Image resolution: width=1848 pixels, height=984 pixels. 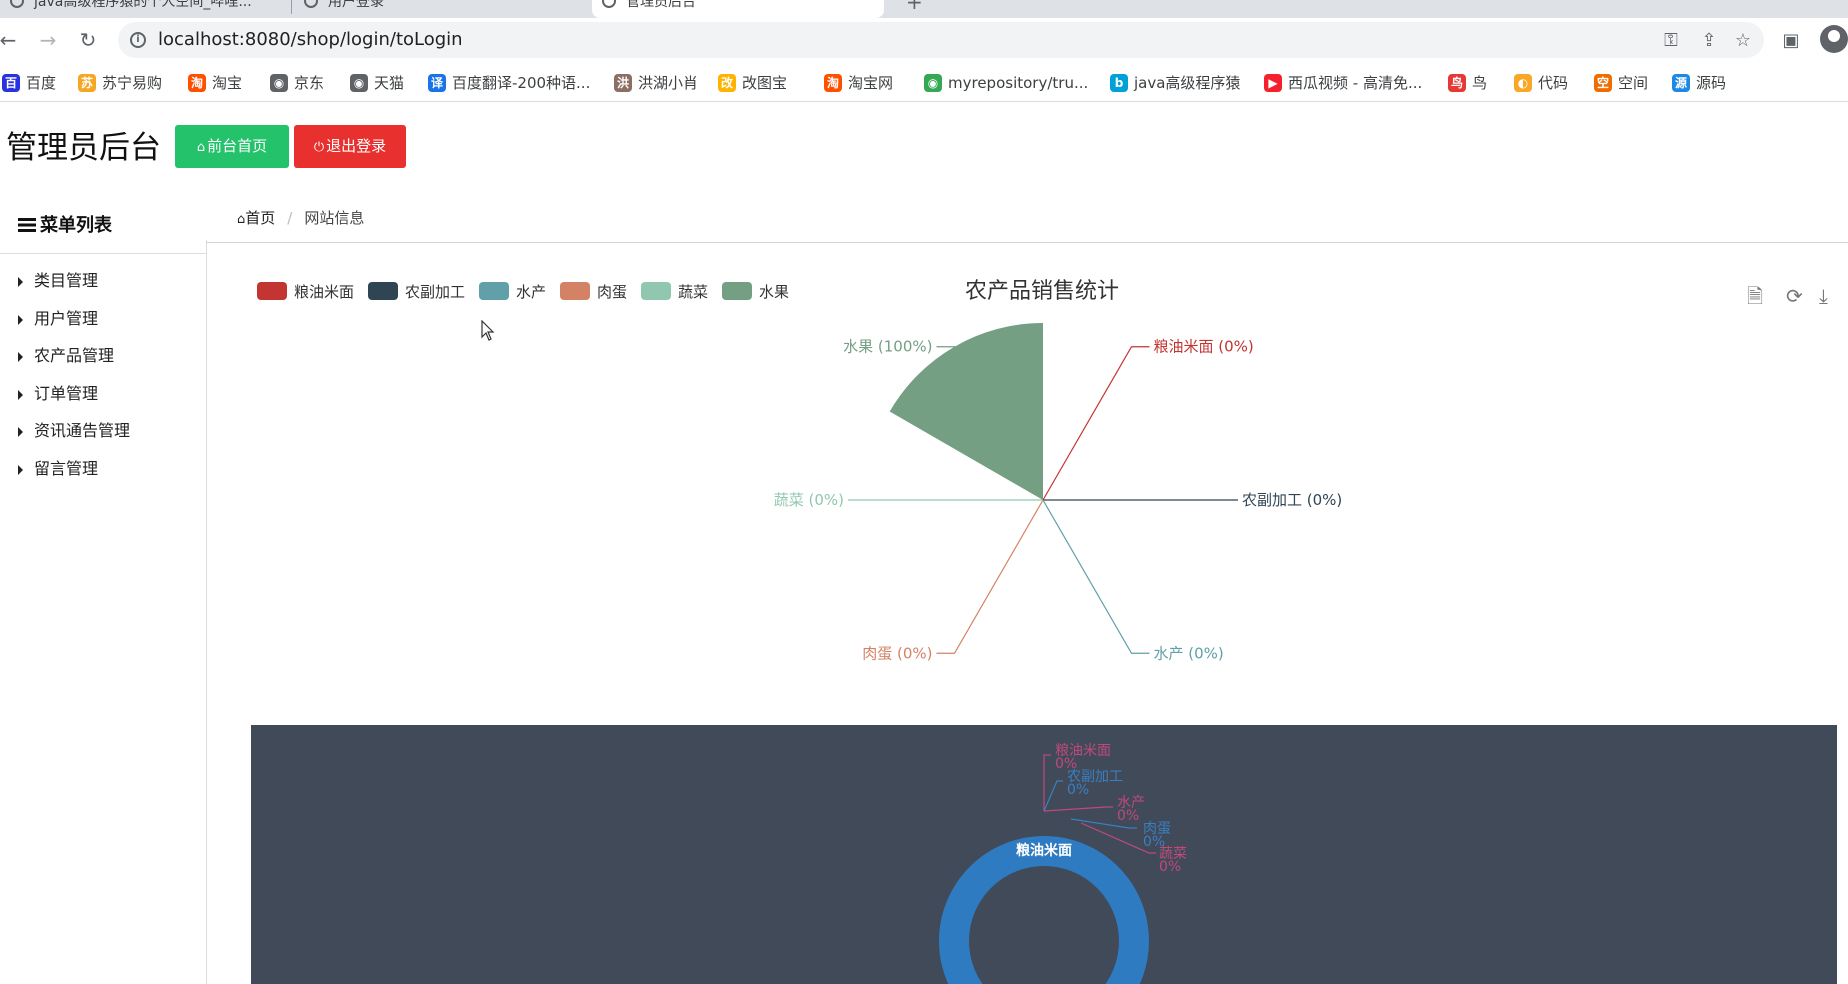 I want to click on globe-icon: ◉, so click(x=279, y=83).